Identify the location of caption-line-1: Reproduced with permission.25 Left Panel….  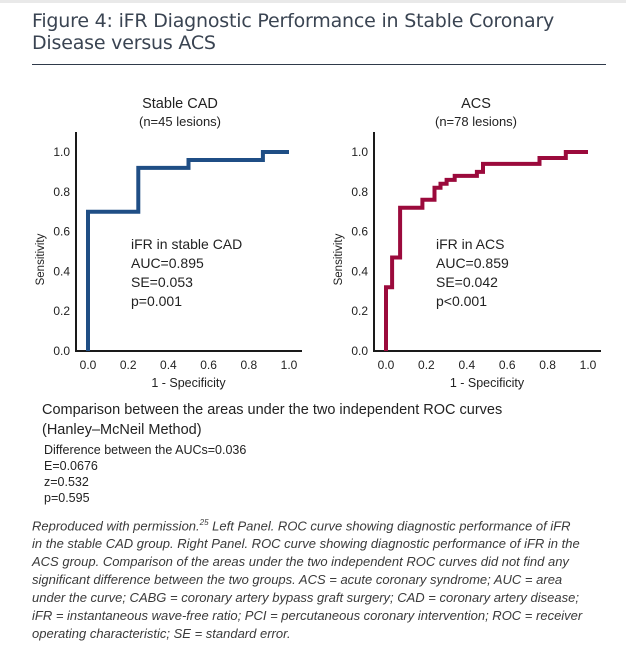
(324, 524).